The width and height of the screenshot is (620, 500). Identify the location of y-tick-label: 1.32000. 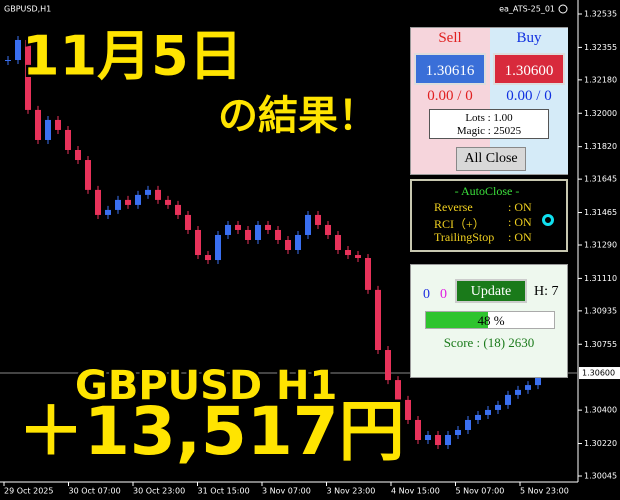
(600, 113).